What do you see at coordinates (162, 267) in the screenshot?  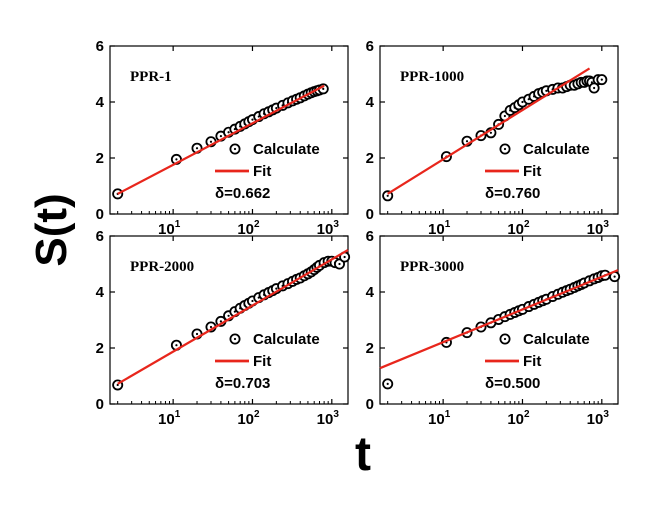 I see `panel-label: PPR-2000` at bounding box center [162, 267].